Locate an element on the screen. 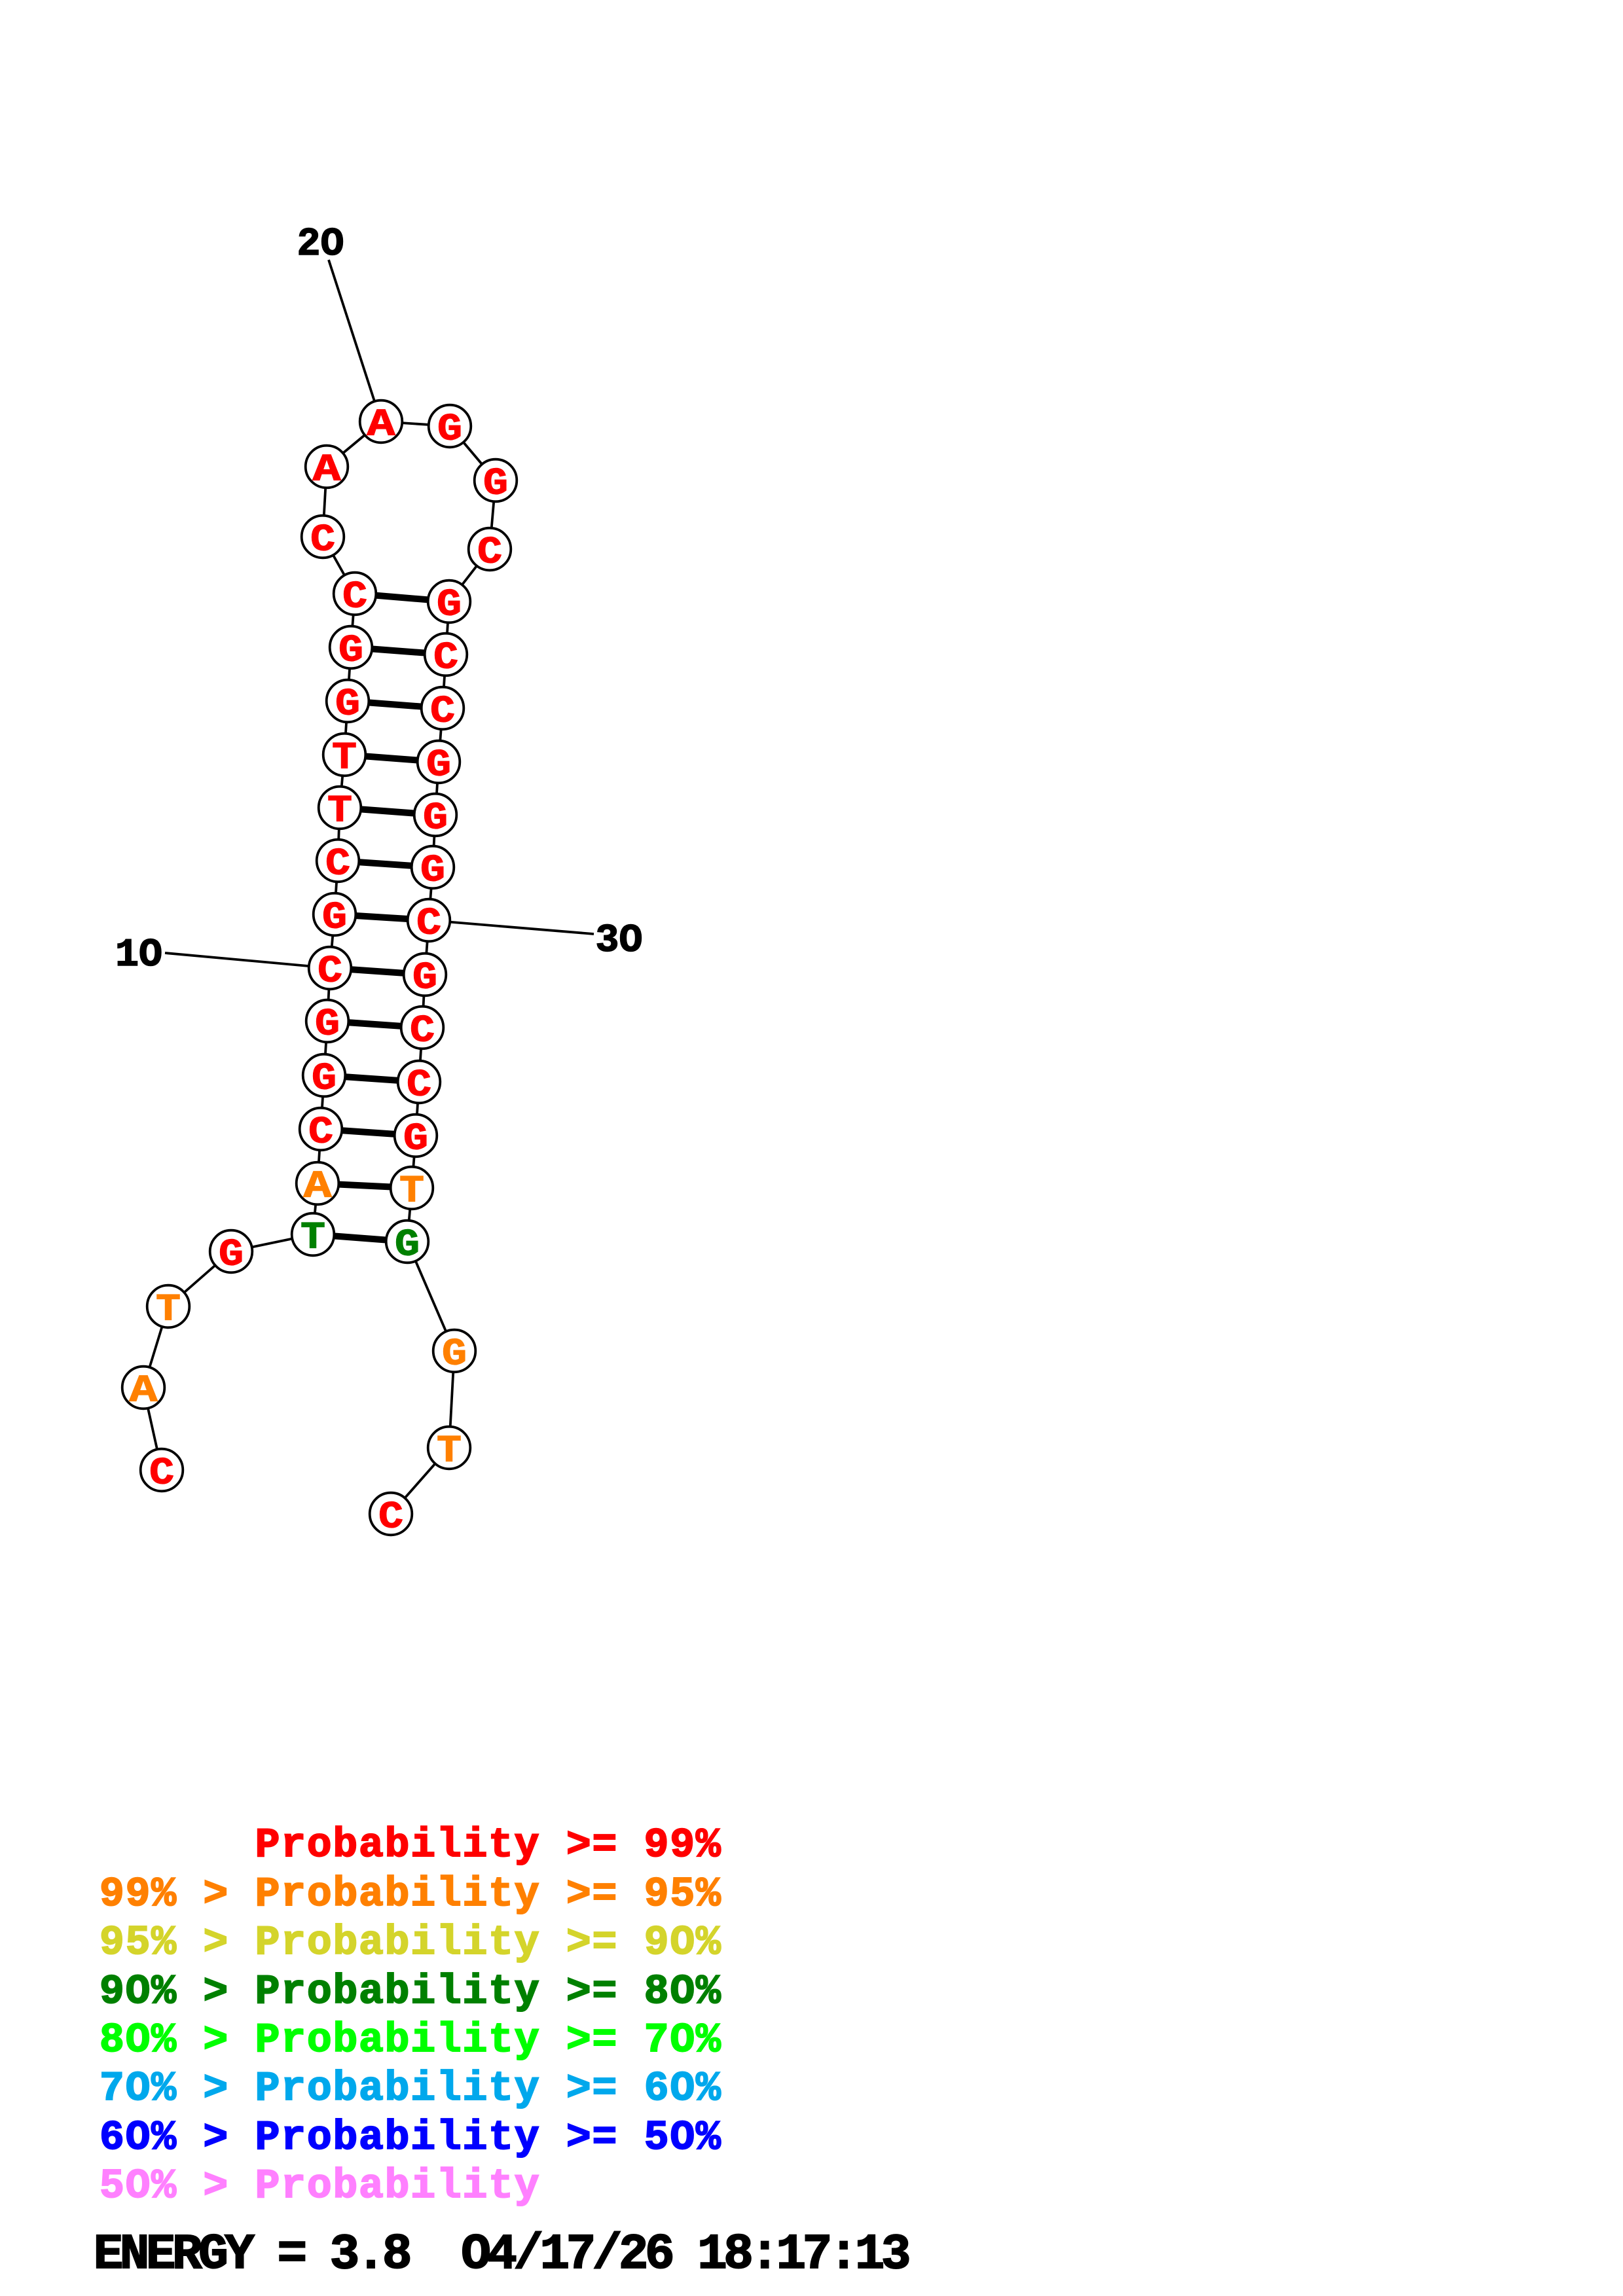 This screenshot has width=1623, height=2296. svg-text: 3O is located at coordinates (618, 941).